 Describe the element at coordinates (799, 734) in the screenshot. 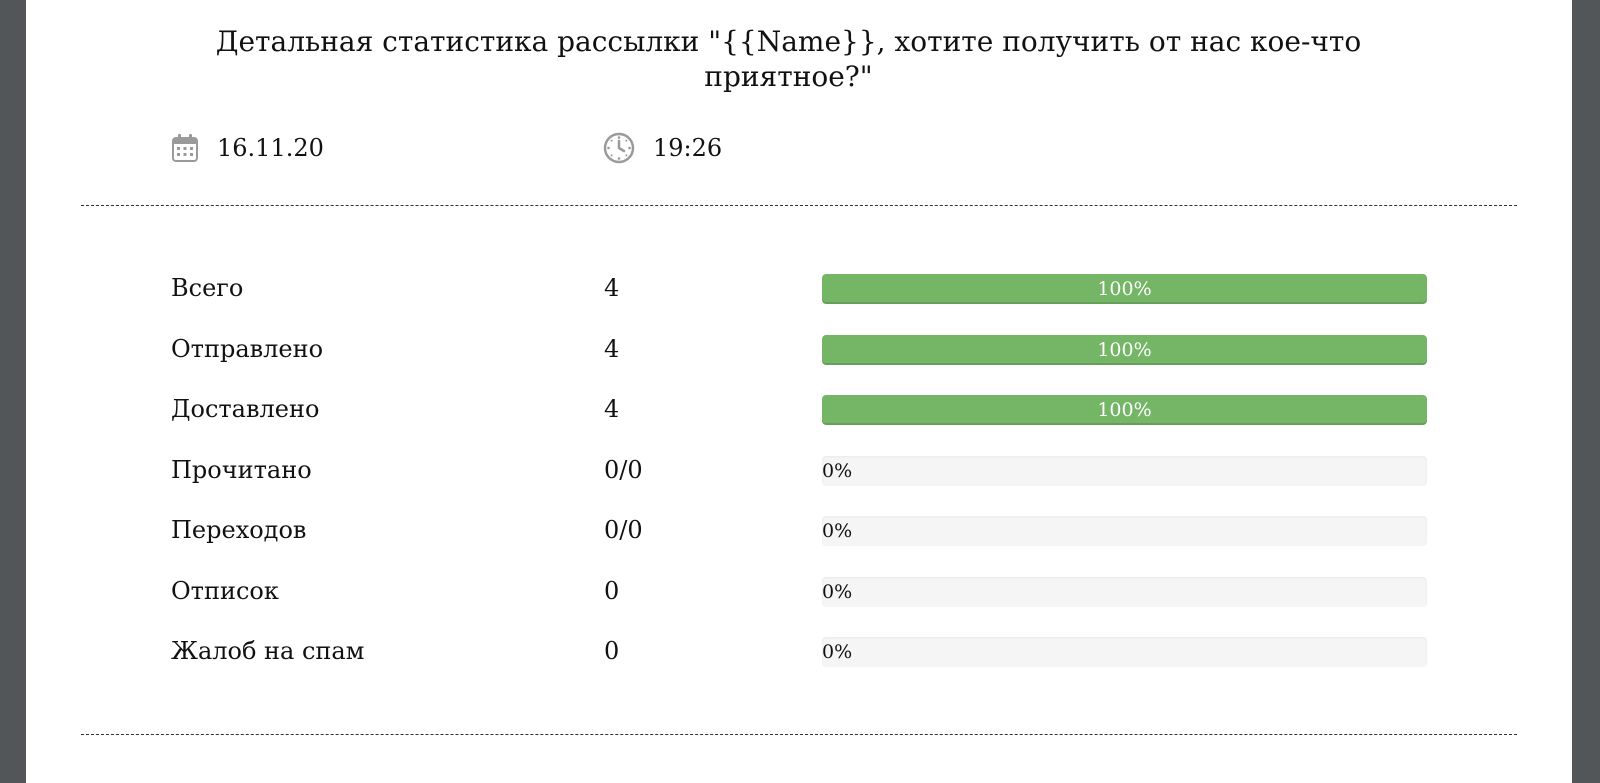

I see `divider-bottom` at that location.